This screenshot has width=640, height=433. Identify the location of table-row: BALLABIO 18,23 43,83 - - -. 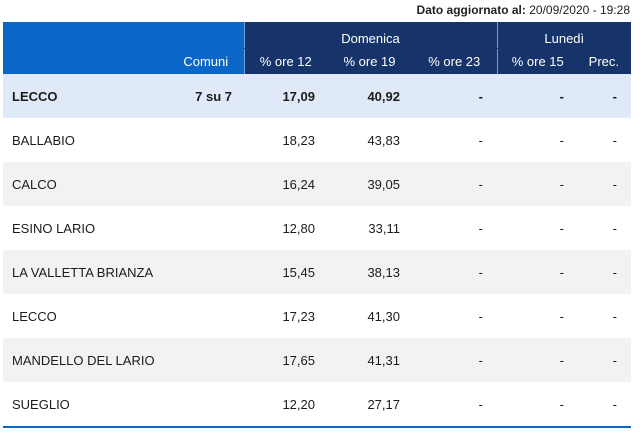
(317, 140).